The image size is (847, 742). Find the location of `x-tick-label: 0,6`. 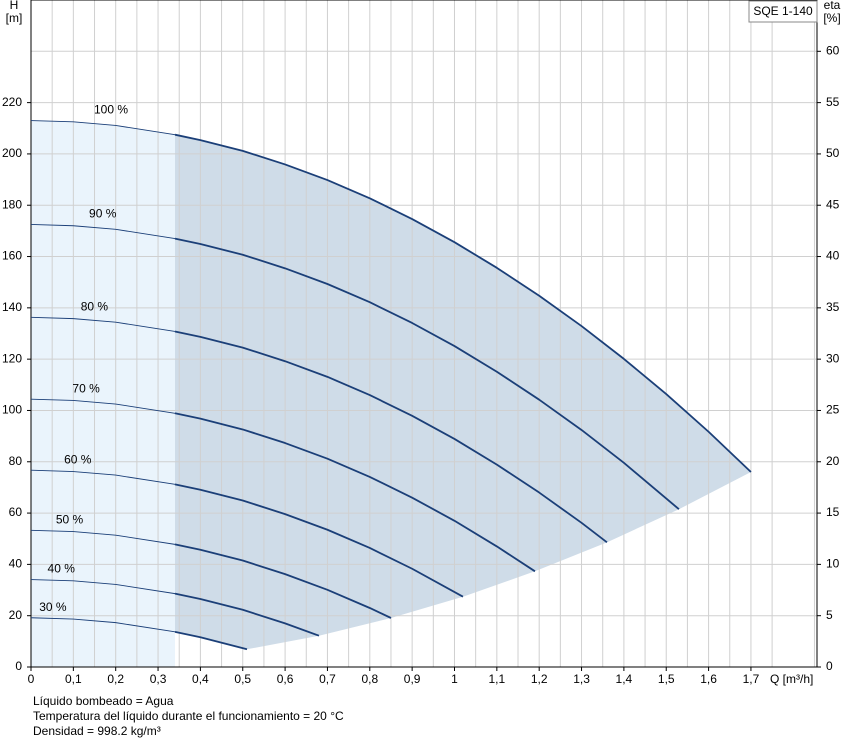

x-tick-label: 0,6 is located at coordinates (285, 679).